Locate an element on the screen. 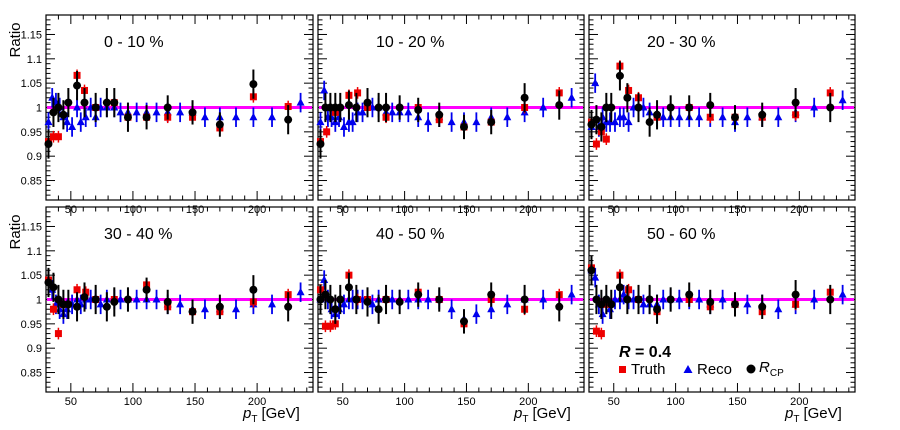 This screenshot has height=430, width=900. x-axis-title-2: pT [GeV] is located at coordinates (542, 415).